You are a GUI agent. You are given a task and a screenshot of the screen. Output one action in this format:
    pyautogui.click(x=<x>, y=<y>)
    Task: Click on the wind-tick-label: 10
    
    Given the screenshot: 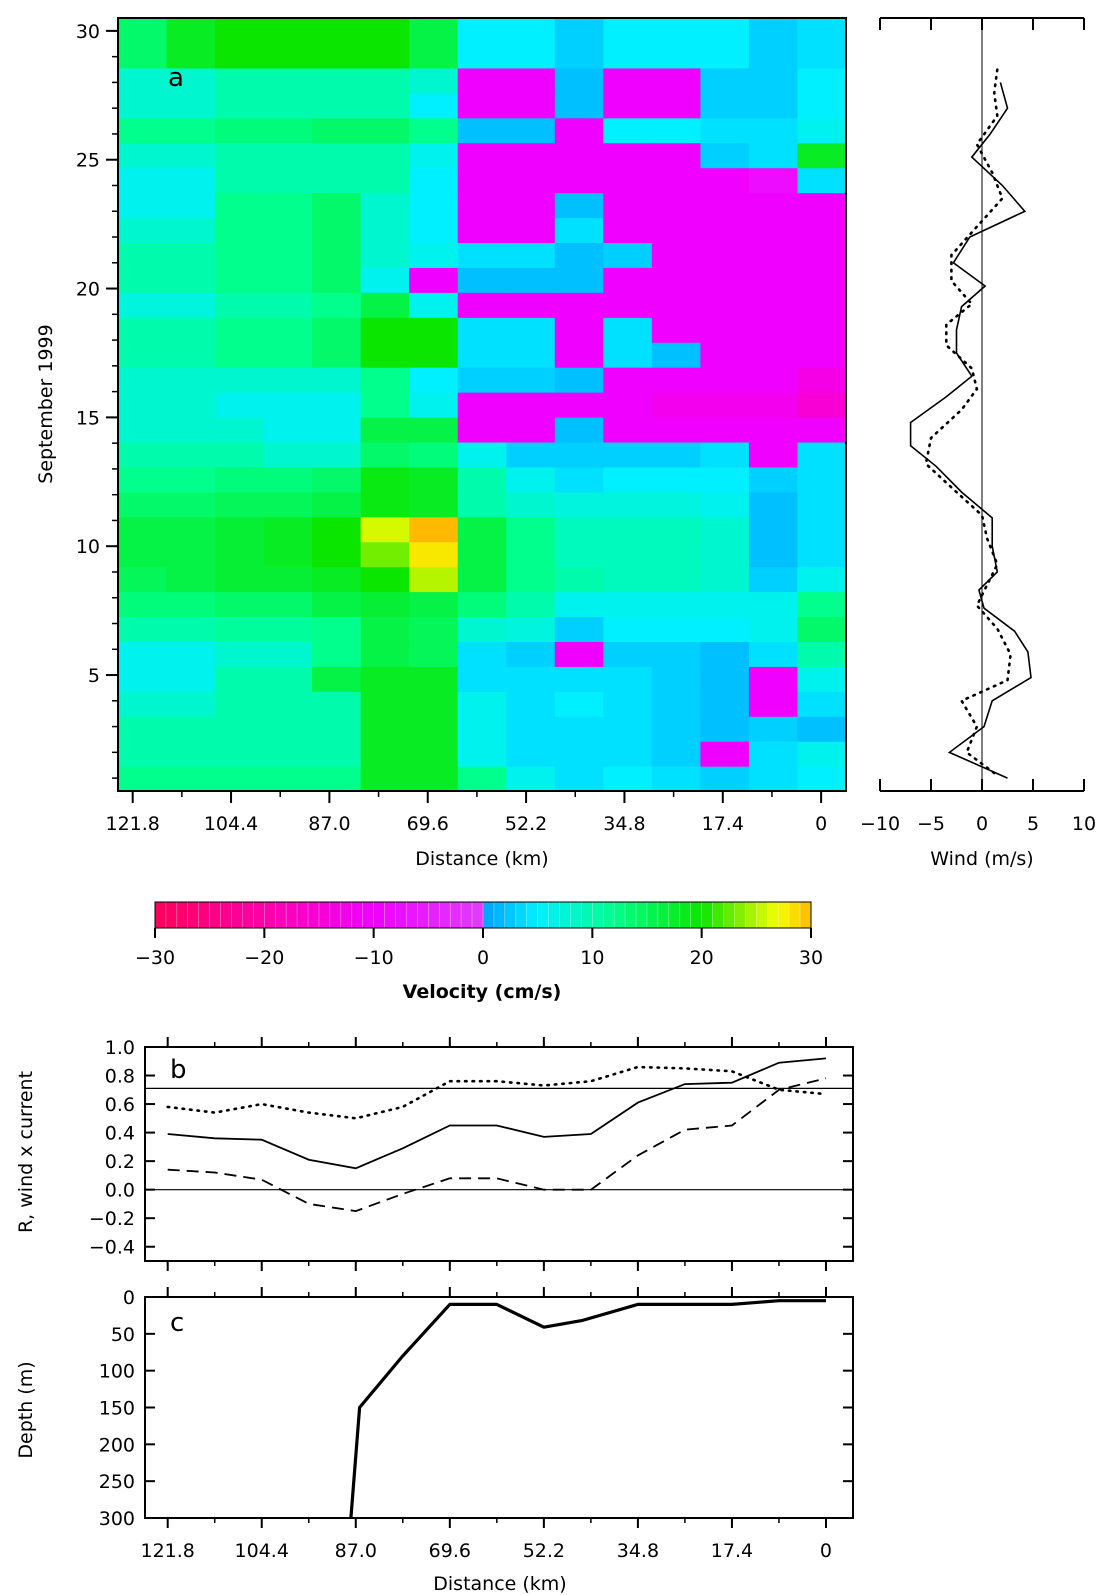 What is the action you would take?
    pyautogui.click(x=1084, y=824)
    